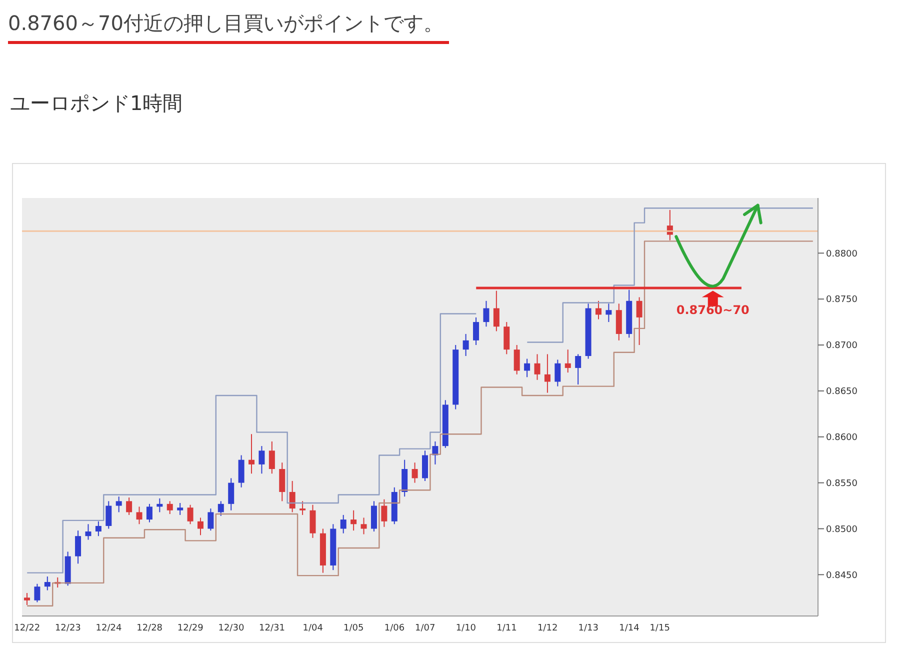  Describe the element at coordinates (190, 628) in the screenshot. I see `x-tick-label: 12/29` at that location.